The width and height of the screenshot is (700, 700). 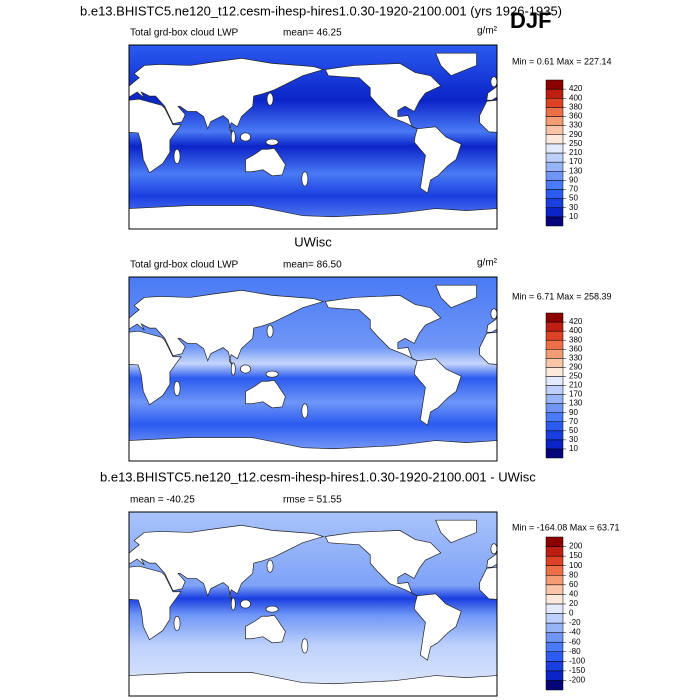 What do you see at coordinates (576, 565) in the screenshot?
I see `colorbar-label: 100` at bounding box center [576, 565].